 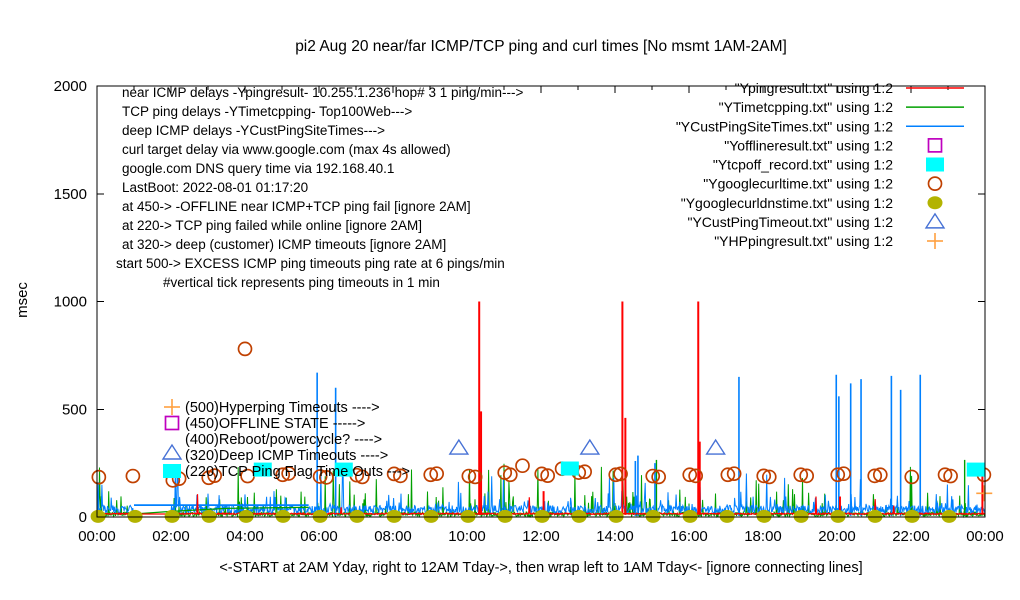 What do you see at coordinates (849, 88) in the screenshot?
I see `legend-entry: "Ypingresult.txt" using 1:2` at bounding box center [849, 88].